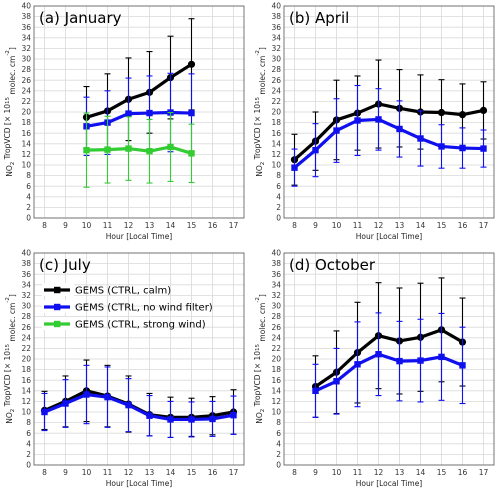  Describe the element at coordinates (44, 225) in the screenshot. I see `x-tick-label: 8` at that location.